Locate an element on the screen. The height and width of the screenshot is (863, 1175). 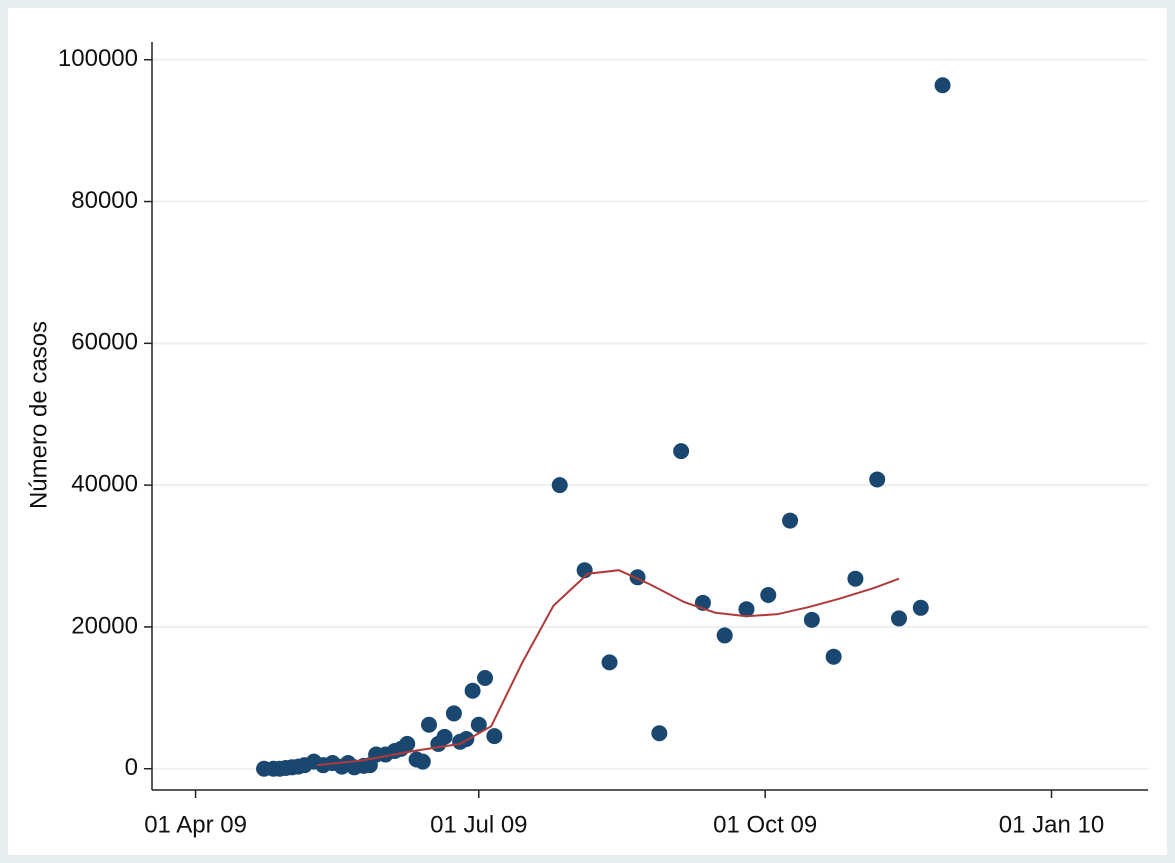
x-tick-label: 01 Oct 09 is located at coordinates (765, 824).